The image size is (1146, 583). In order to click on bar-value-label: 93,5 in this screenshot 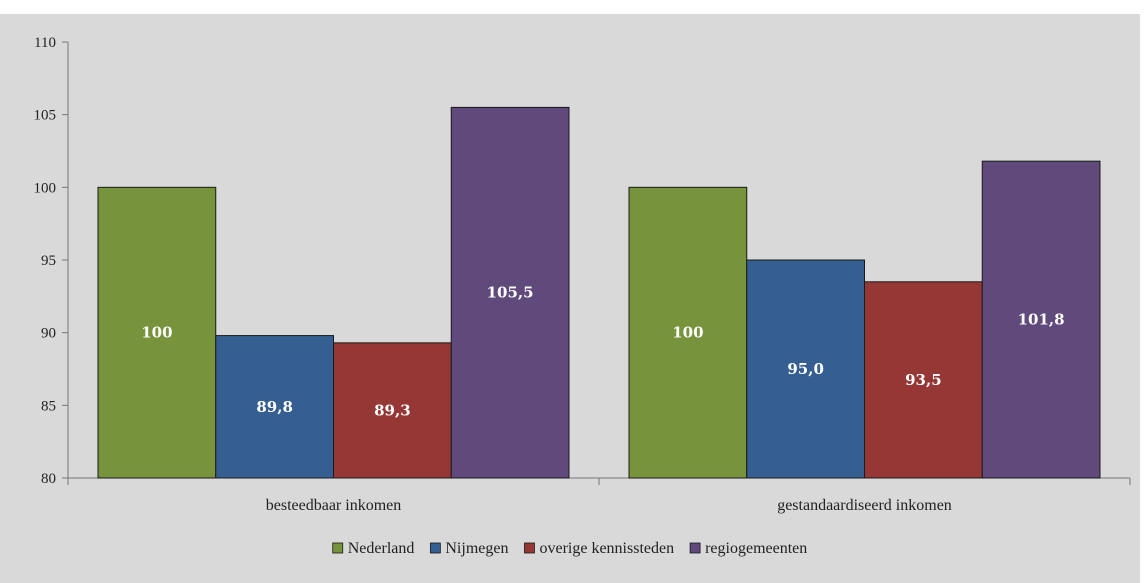, I will do `click(923, 380)`.